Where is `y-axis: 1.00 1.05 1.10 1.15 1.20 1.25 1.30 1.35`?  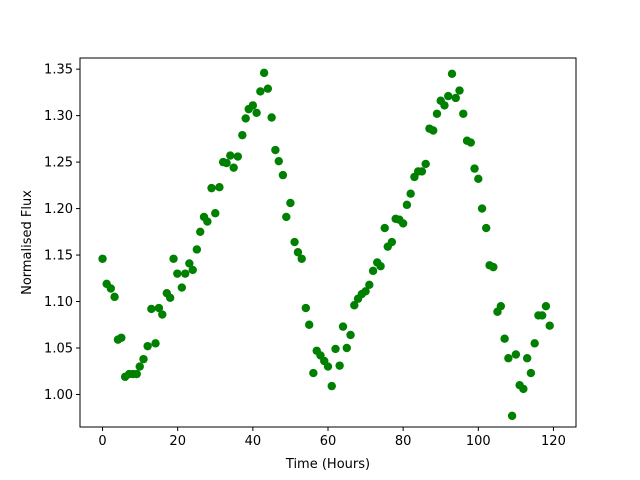
y-axis: 1.00 1.05 1.10 1.15 1.20 1.25 1.30 1.35 is located at coordinates (62, 233).